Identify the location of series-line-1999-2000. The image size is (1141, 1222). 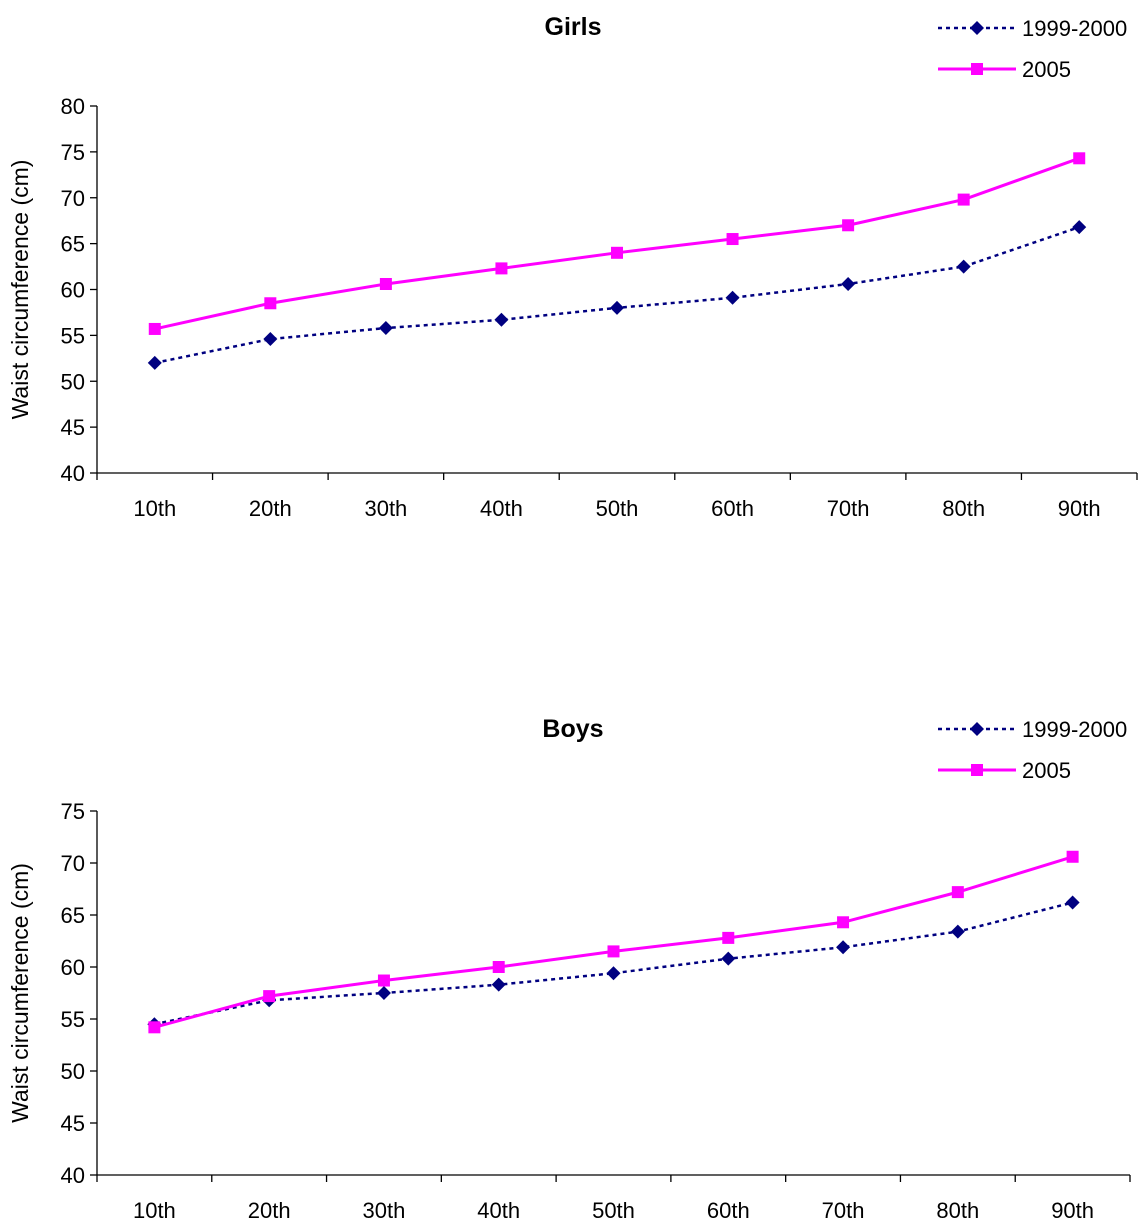
(613, 963).